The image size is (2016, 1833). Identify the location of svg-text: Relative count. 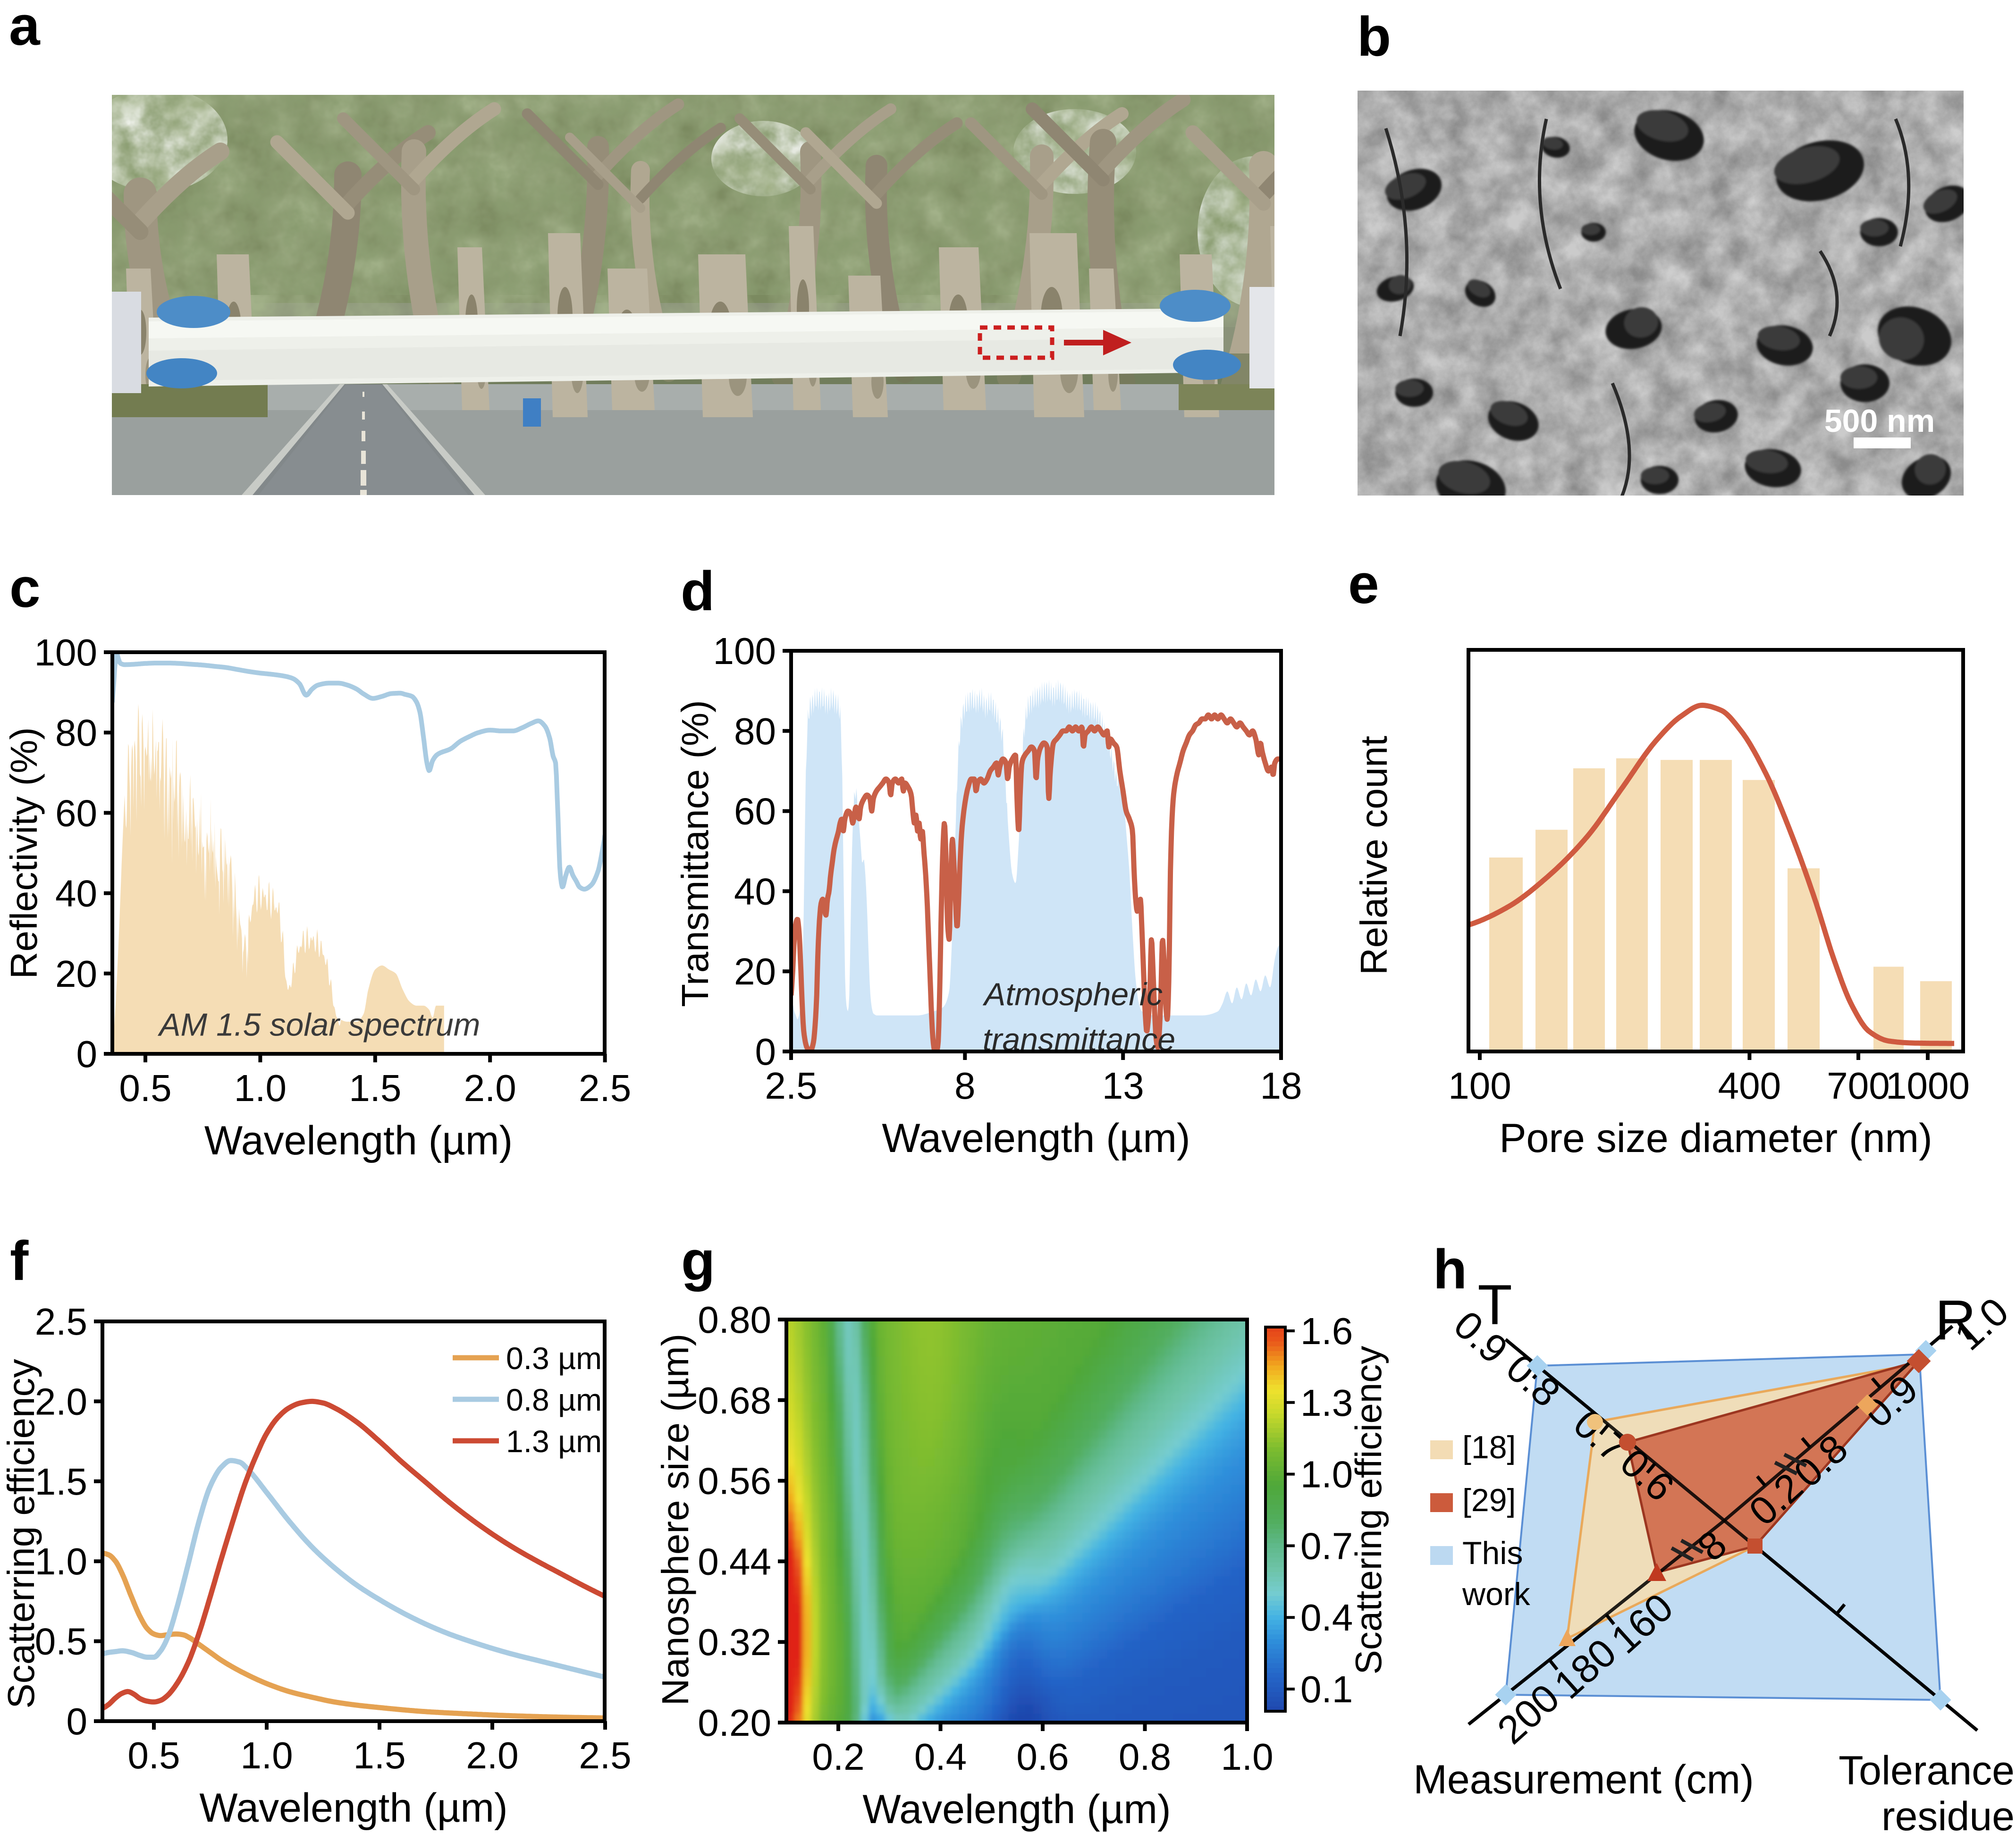
(1374, 855).